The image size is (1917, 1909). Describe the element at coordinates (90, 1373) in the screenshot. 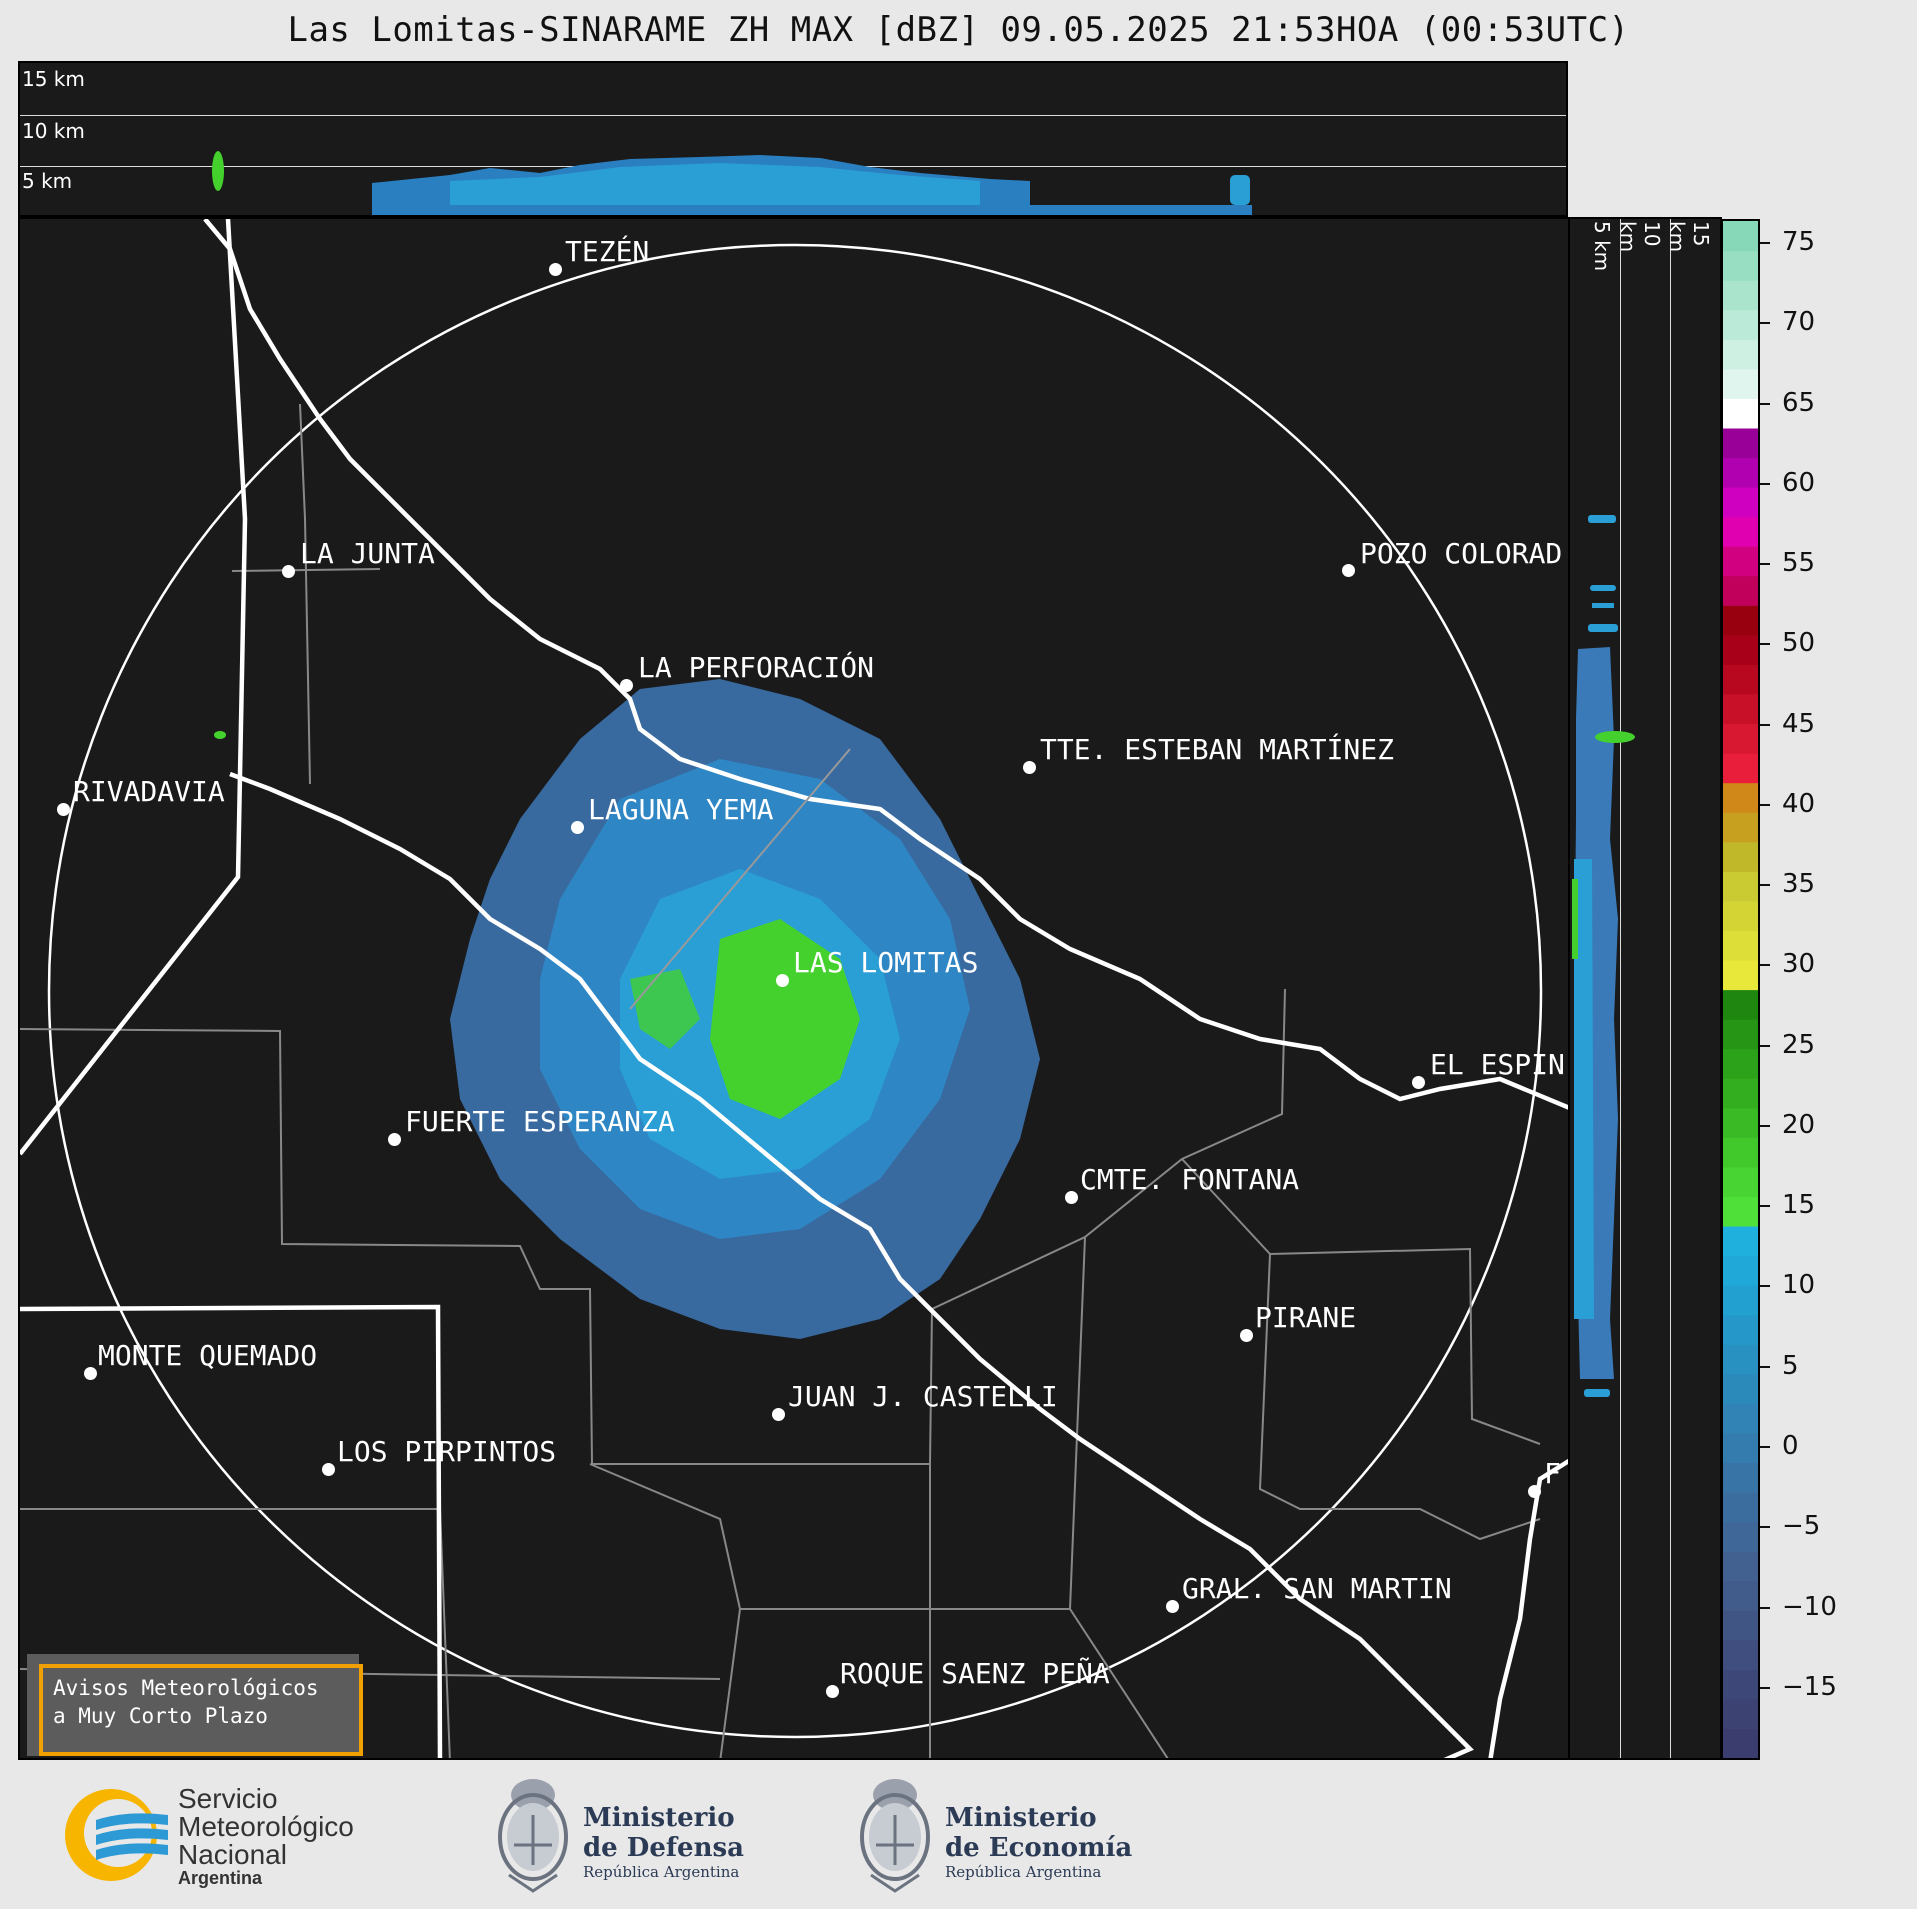

I see `city-dot-monte-quemado` at that location.